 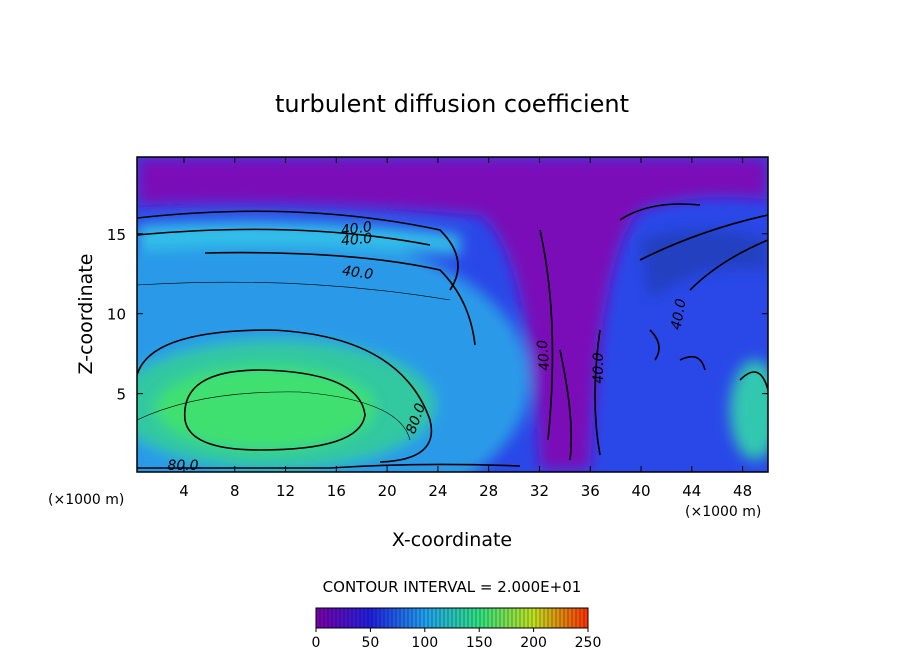 I want to click on x-tick-label: 12, so click(x=285, y=491).